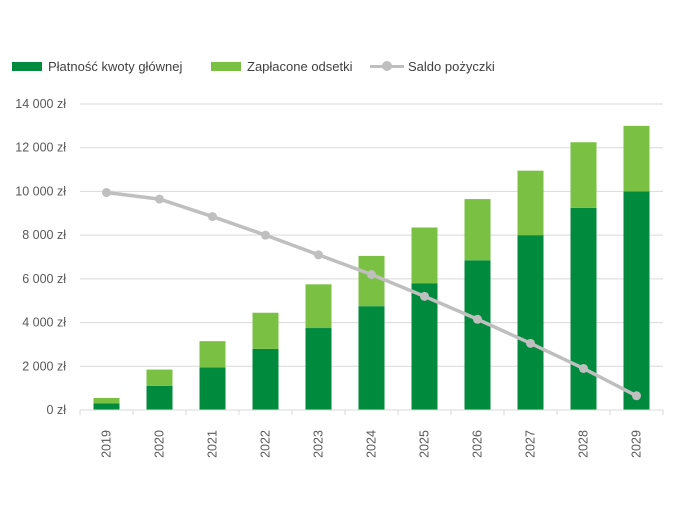  I want to click on y-tick-label: 6 000 zł, so click(44, 279).